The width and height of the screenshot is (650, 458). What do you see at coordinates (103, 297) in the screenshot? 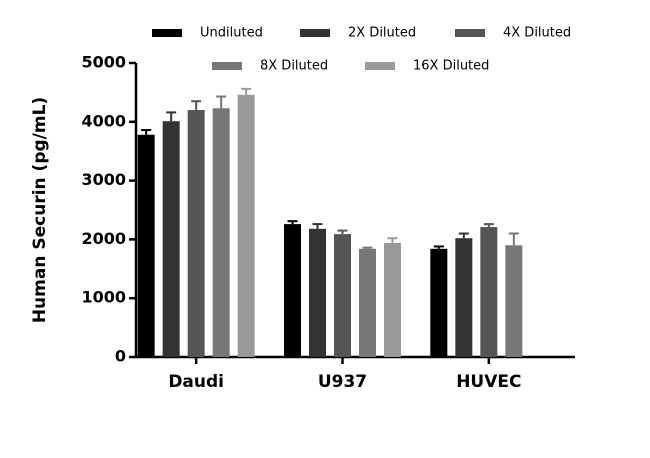
I see `y-tick-label: 1000` at bounding box center [103, 297].